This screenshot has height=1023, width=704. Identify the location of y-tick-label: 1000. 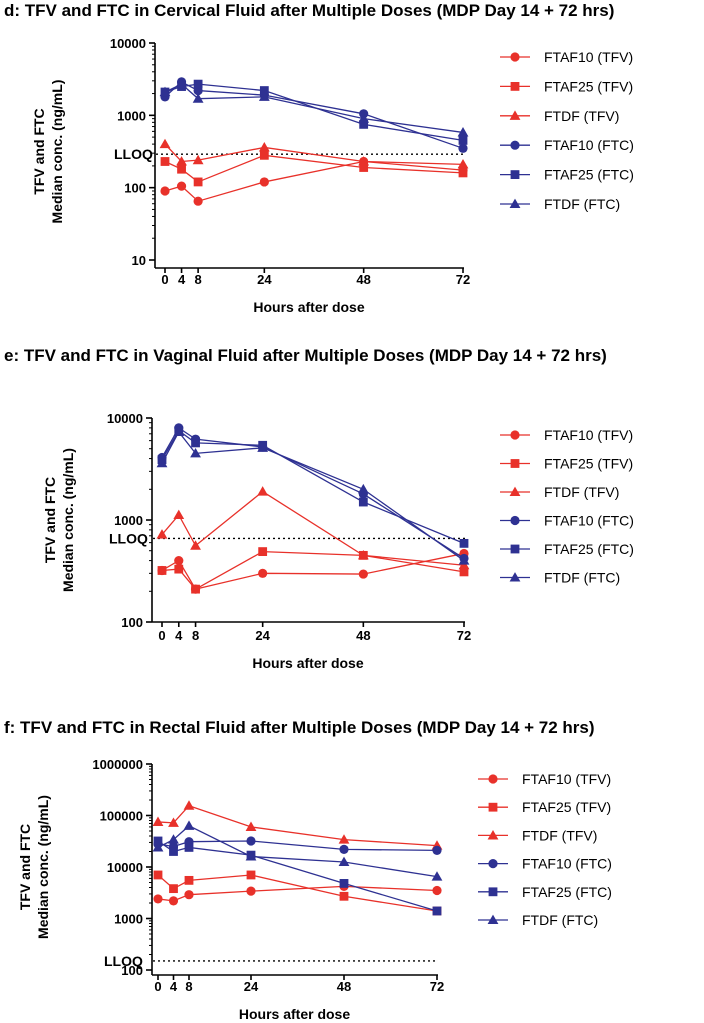
(128, 520).